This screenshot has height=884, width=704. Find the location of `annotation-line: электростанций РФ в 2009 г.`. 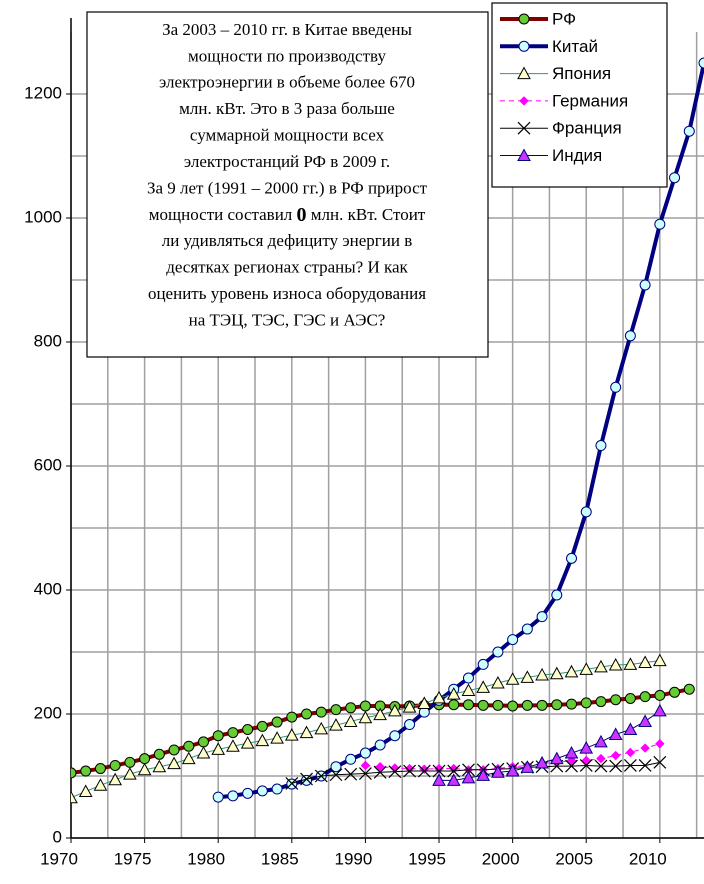

annotation-line: электростанций РФ в 2009 г. is located at coordinates (287, 161).